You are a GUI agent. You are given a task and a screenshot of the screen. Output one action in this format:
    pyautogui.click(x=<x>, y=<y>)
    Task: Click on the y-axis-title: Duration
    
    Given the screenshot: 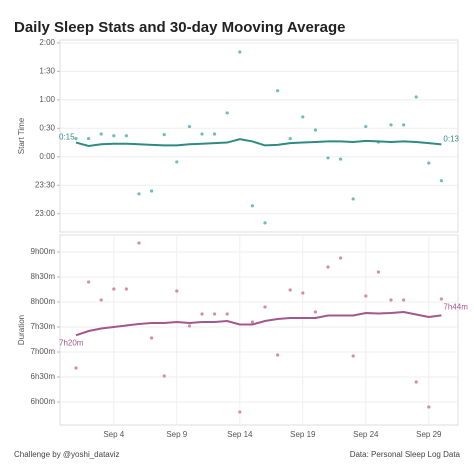 What is the action you would take?
    pyautogui.click(x=21, y=330)
    